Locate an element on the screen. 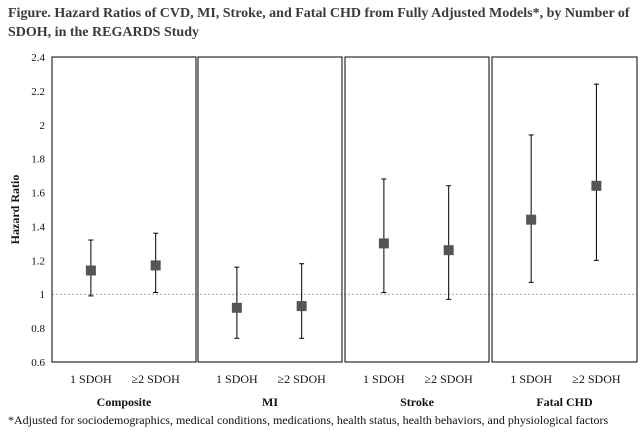  y-tick-label: 0.6 is located at coordinates (38, 363).